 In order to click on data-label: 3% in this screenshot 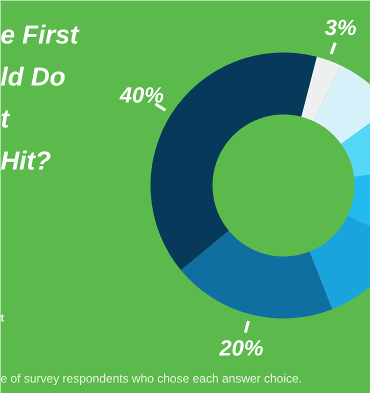, I will do `click(340, 27)`.